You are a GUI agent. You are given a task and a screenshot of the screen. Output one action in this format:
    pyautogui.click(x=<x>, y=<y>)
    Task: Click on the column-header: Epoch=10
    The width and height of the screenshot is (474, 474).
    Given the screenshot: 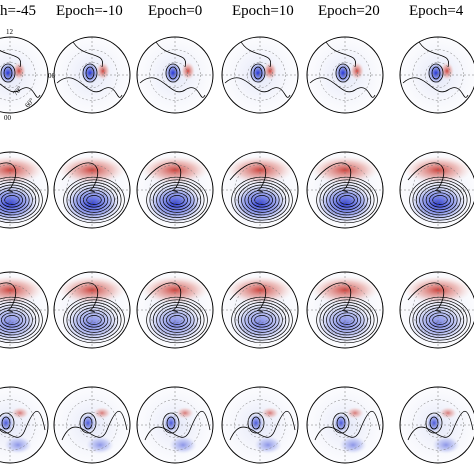 What is the action you would take?
    pyautogui.click(x=263, y=11)
    